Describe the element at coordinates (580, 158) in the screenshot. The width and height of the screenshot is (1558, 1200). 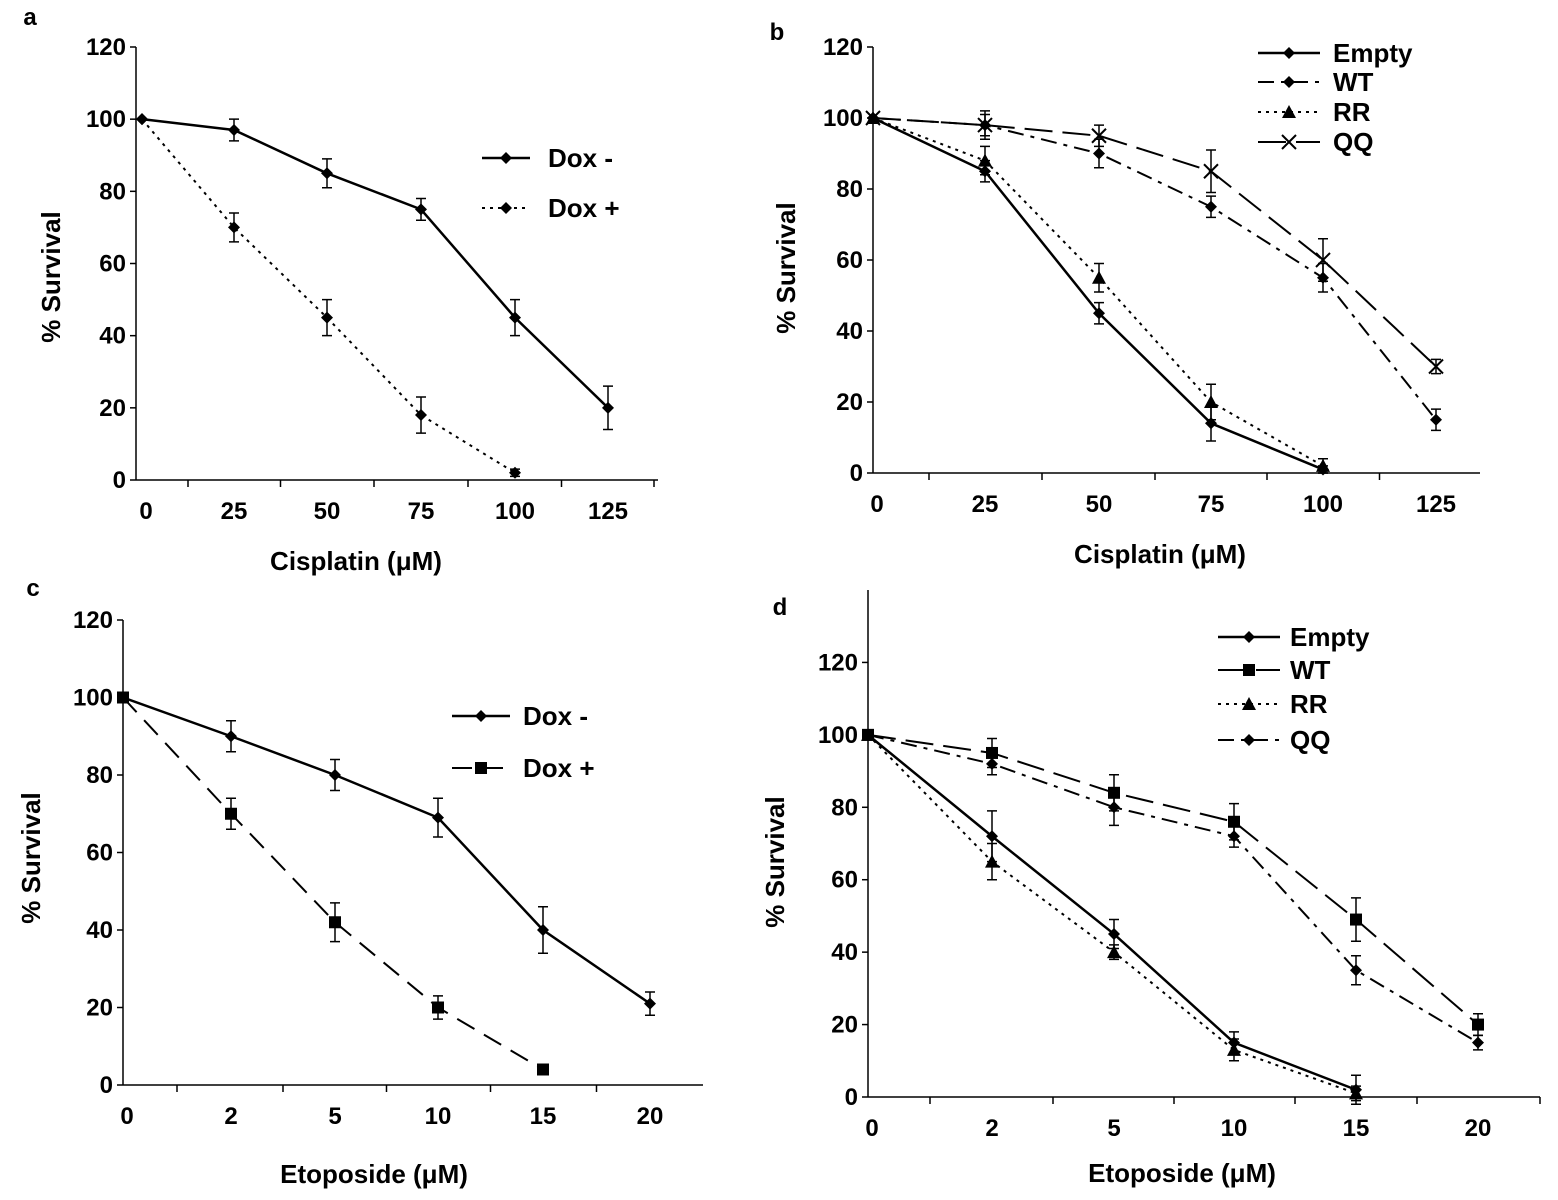
I see `legend-label: Dox -` at that location.